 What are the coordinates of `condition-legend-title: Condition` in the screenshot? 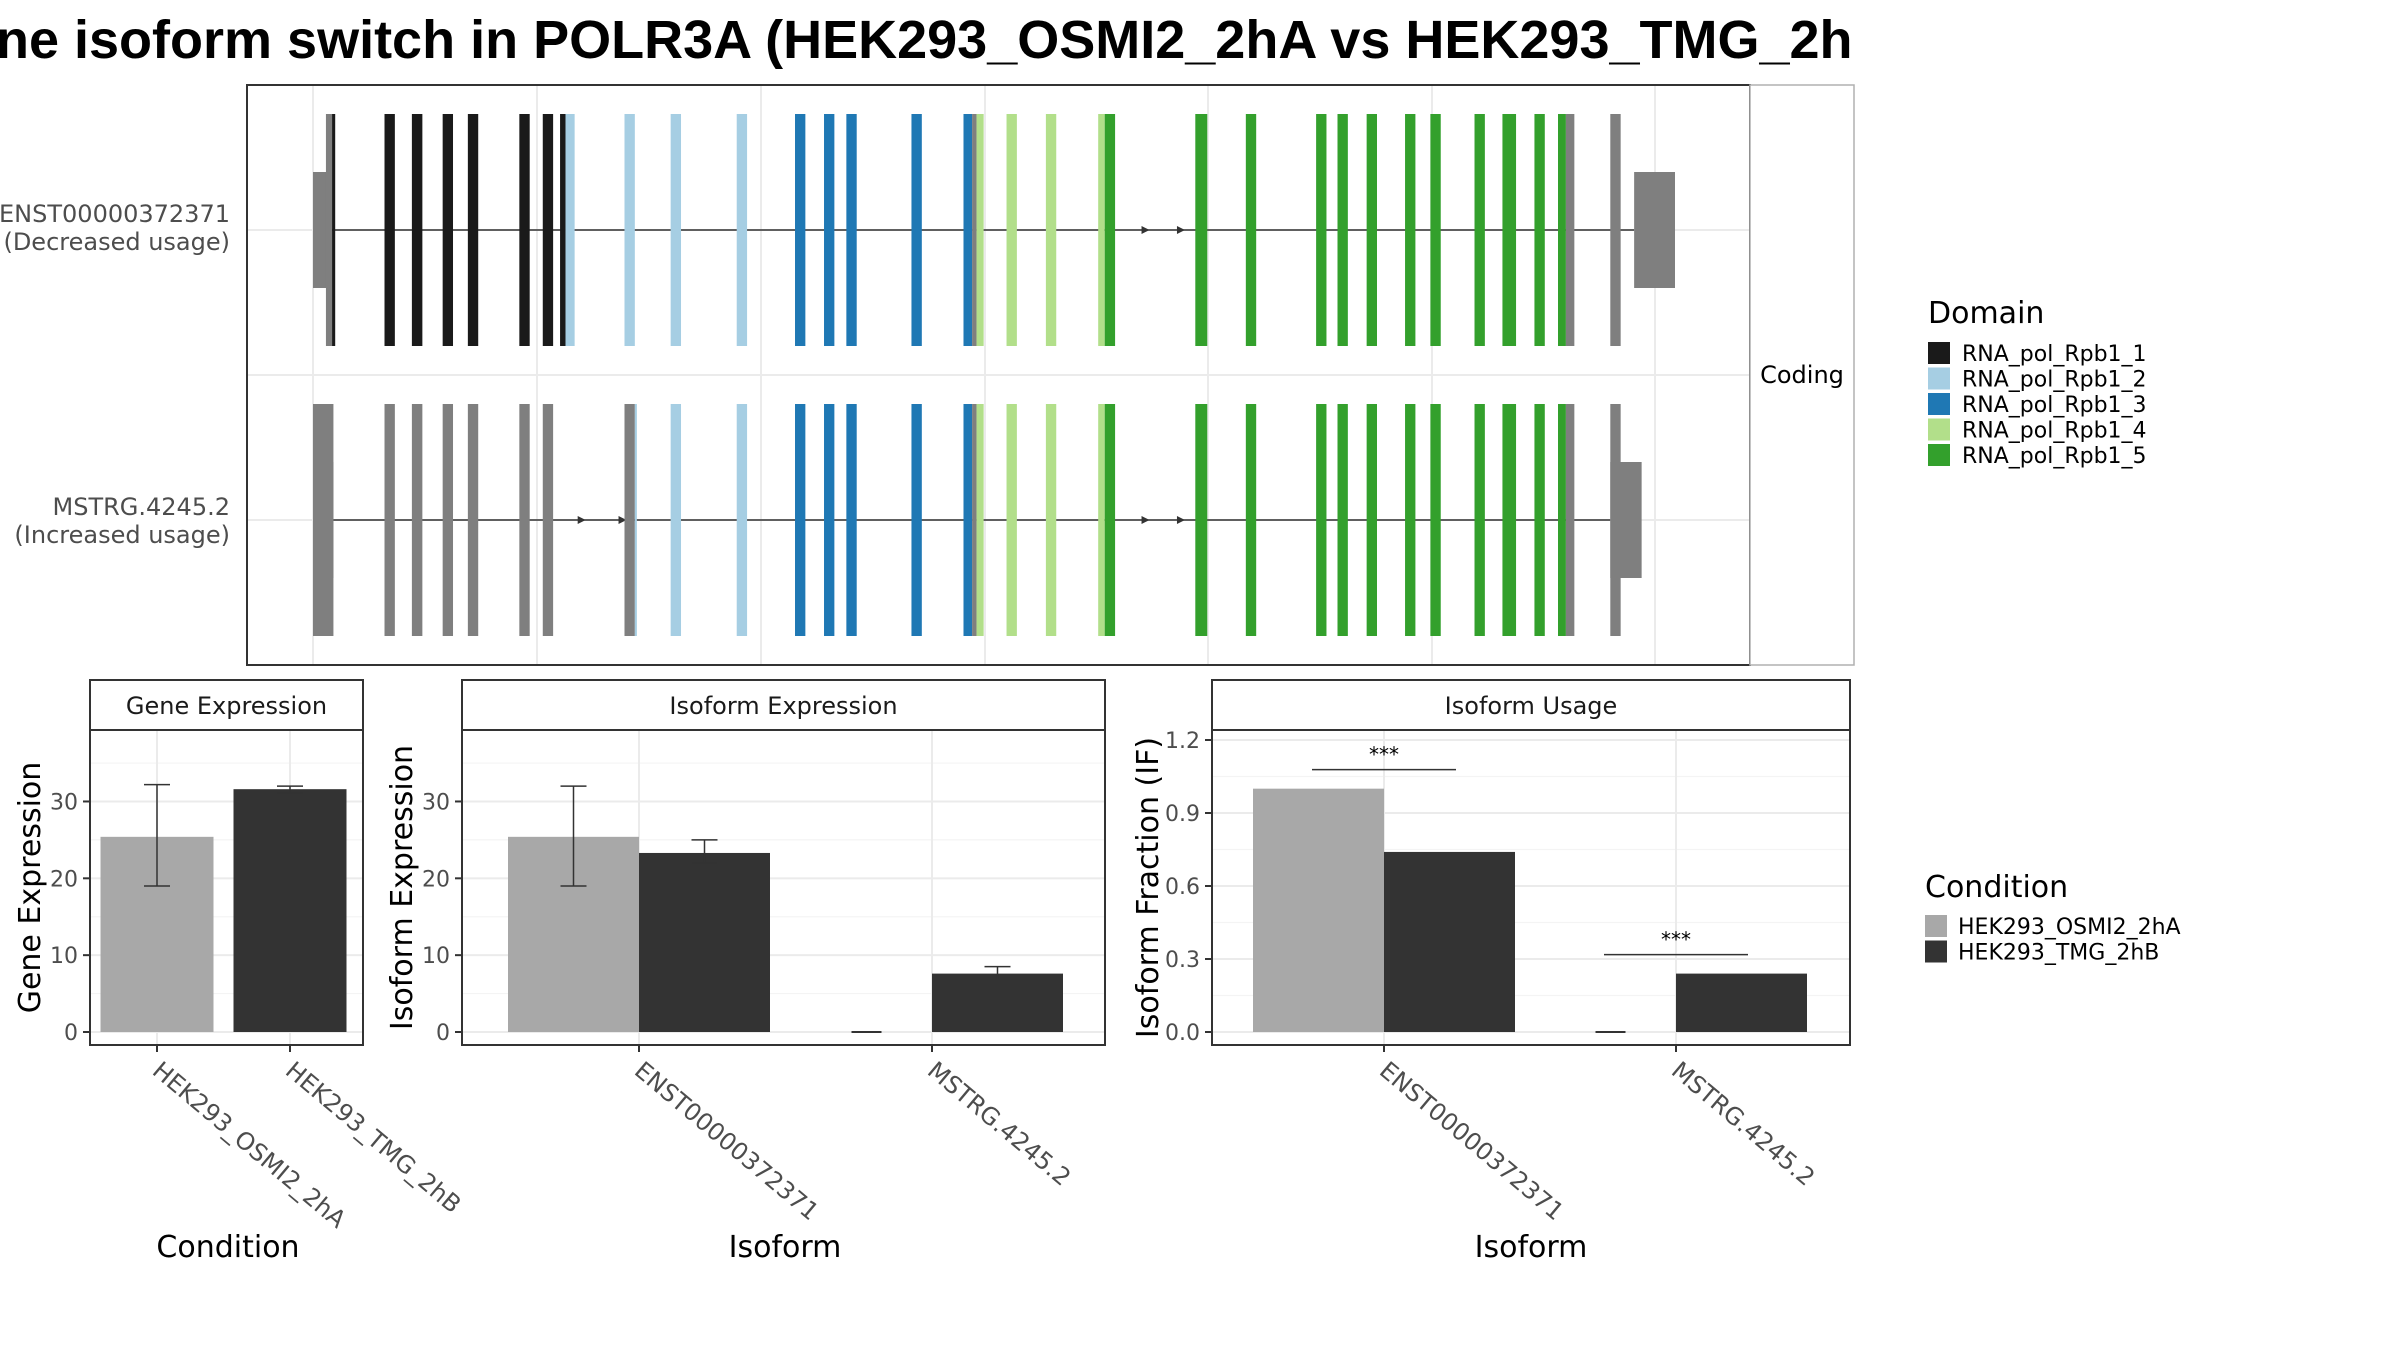 It's located at (1996, 887).